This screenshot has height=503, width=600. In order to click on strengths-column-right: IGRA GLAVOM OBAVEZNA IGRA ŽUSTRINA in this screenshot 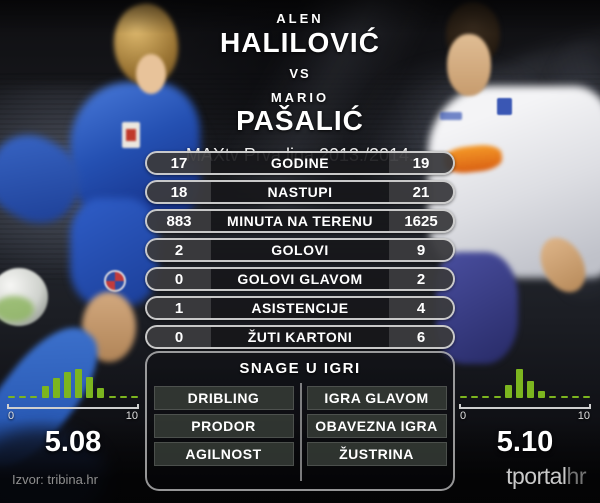, I will do `click(376, 428)`.